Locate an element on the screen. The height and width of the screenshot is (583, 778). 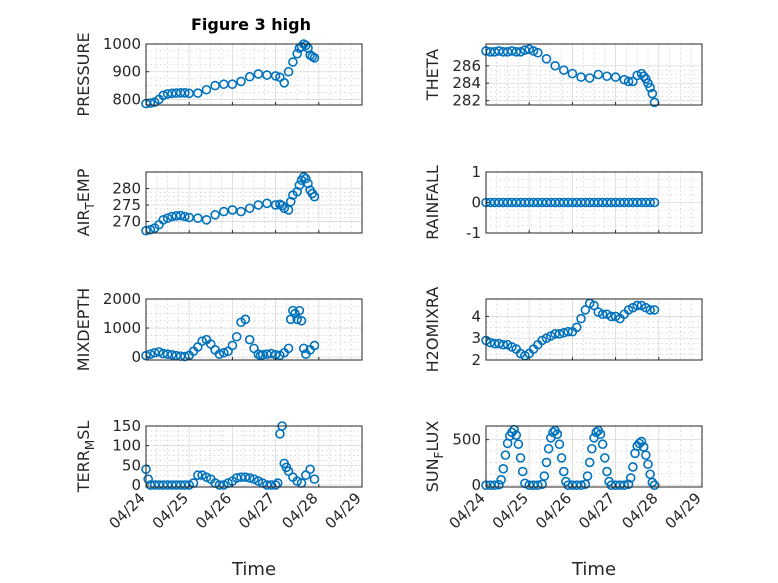
y-tick-label: 900 is located at coordinates (126, 72).